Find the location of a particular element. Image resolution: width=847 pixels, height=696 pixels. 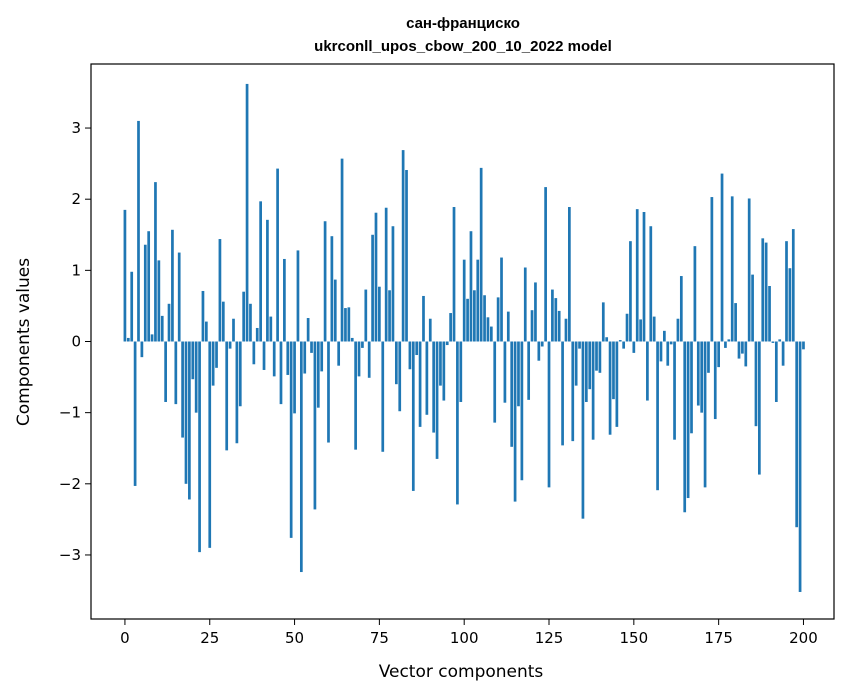

y-axis-ticks: −3 −2 −1 0 1 2 3 is located at coordinates (75, 341).